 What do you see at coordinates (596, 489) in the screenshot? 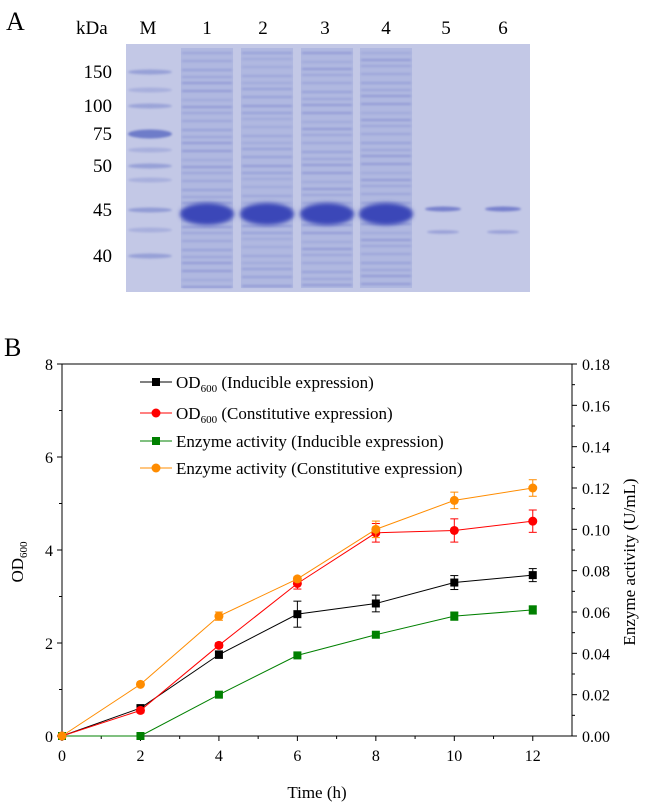
I see `y-right-tick-label: 0.12` at bounding box center [596, 489].